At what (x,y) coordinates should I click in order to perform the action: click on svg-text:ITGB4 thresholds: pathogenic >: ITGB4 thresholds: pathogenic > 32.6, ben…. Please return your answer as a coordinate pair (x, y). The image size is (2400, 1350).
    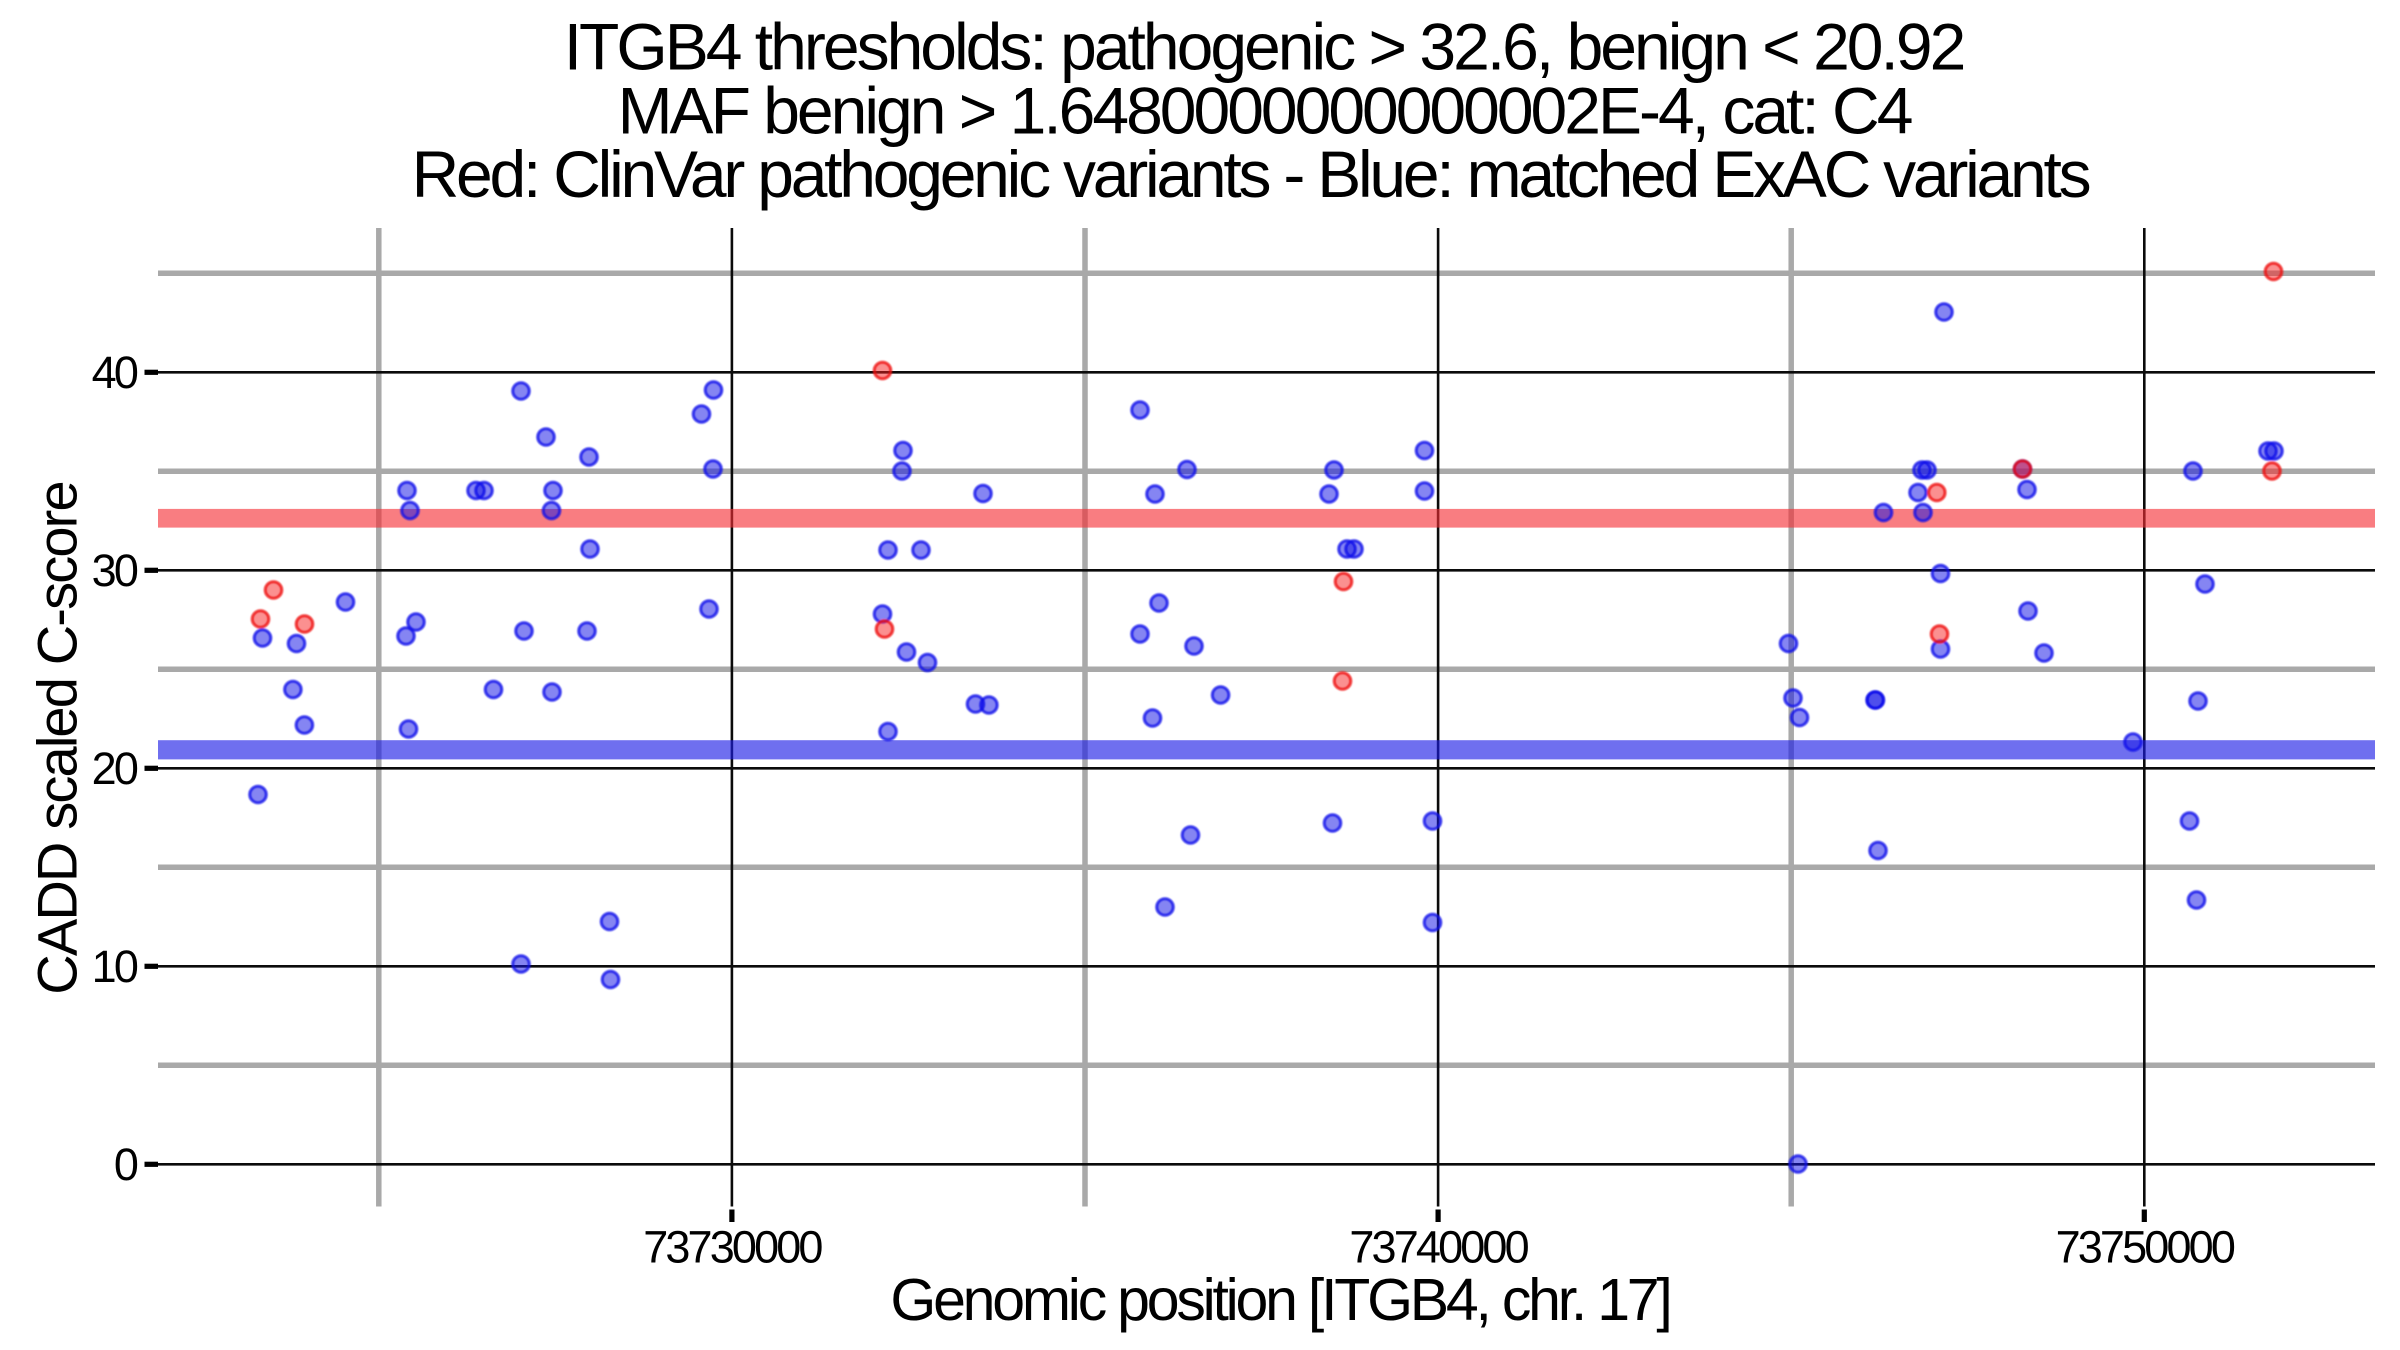
    Looking at the image, I should click on (1264, 47).